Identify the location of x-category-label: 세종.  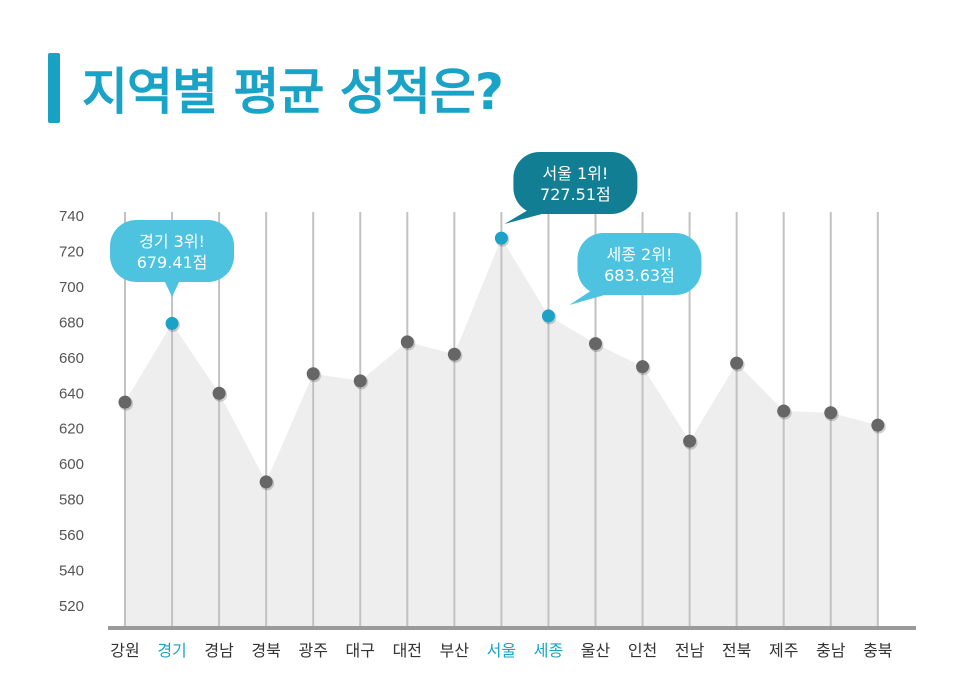
(548, 650).